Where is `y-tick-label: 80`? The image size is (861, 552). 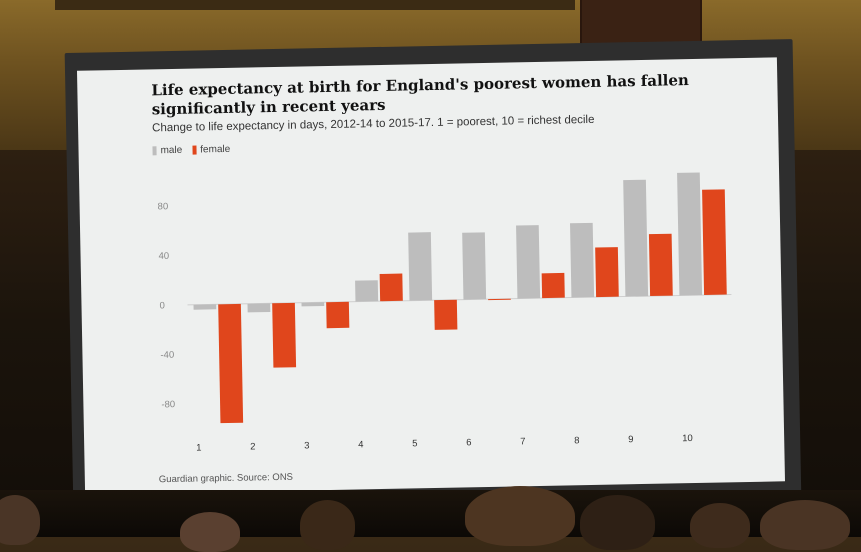 y-tick-label: 80 is located at coordinates (163, 206).